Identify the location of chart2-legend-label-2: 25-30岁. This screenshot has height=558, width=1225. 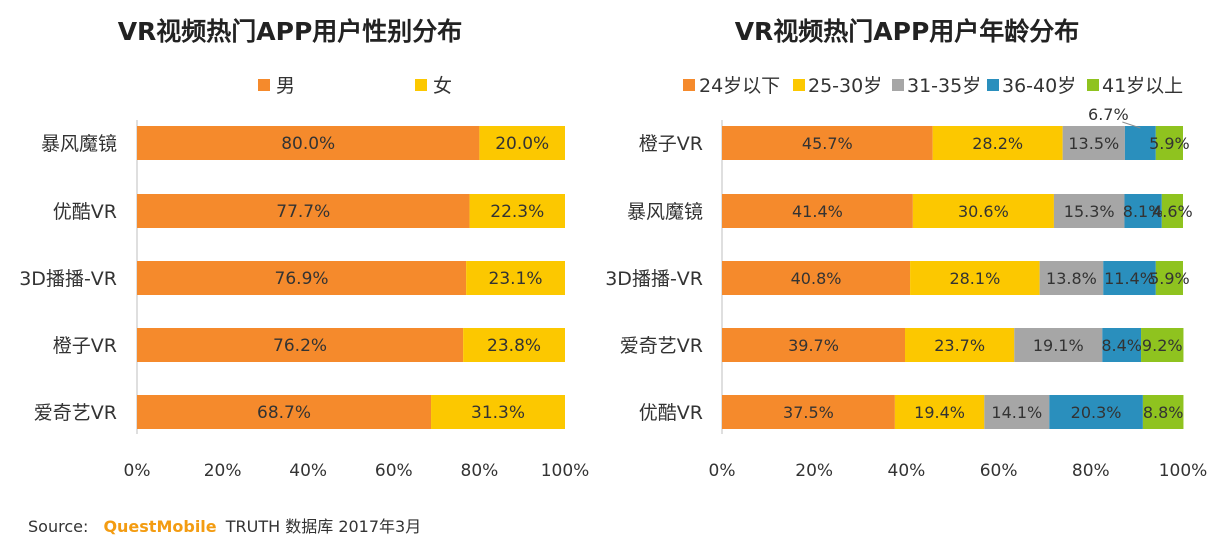
(845, 86).